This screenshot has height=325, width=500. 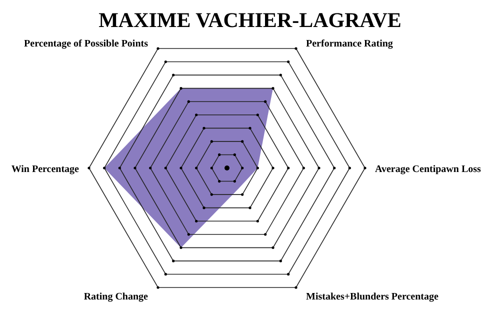 What do you see at coordinates (250, 20) in the screenshot?
I see `chart-title: MAXIME VACHIER-LAGRAVE` at bounding box center [250, 20].